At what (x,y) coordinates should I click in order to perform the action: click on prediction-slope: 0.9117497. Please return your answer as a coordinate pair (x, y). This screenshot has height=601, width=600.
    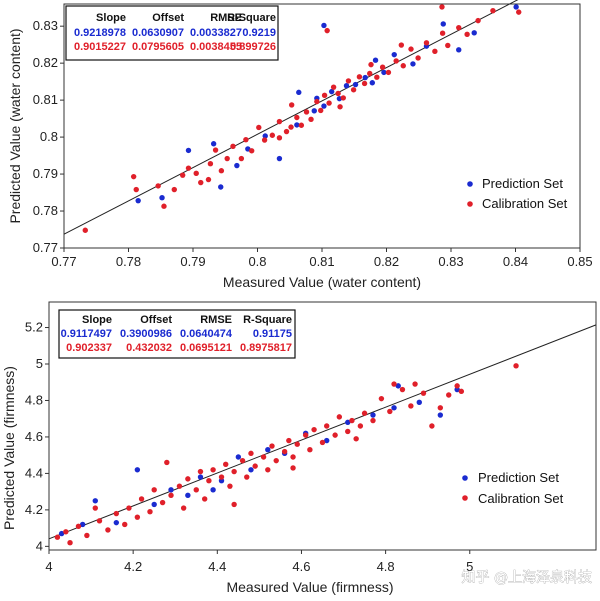
    Looking at the image, I should click on (86, 334).